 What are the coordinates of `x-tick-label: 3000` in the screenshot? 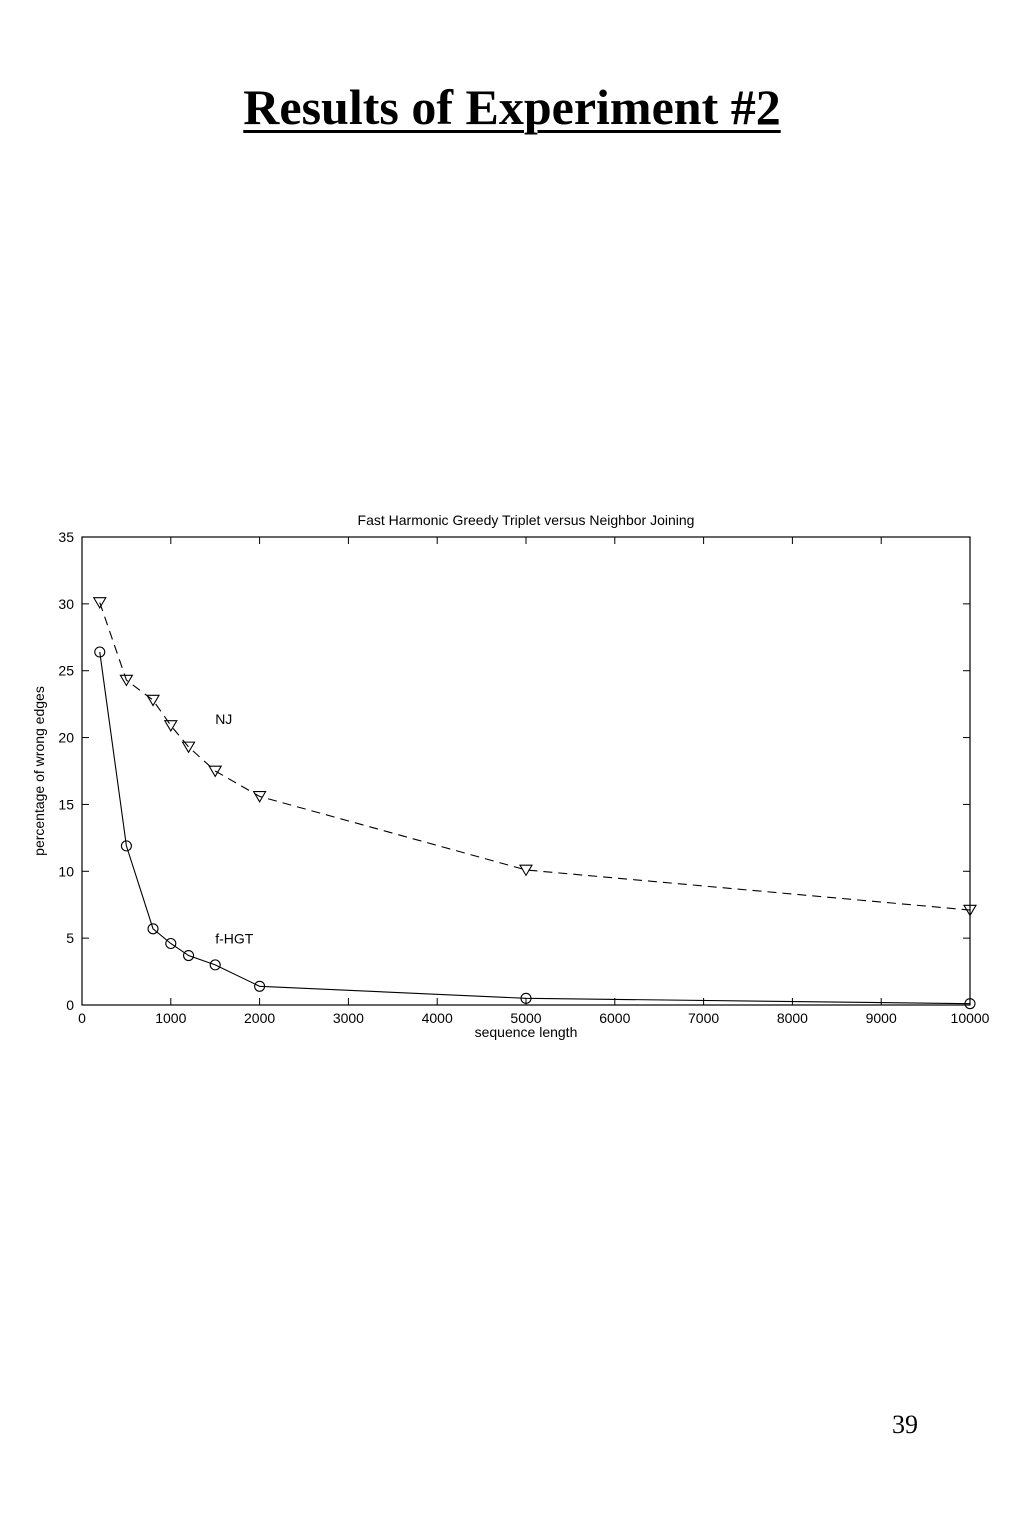 It's located at (348, 1018).